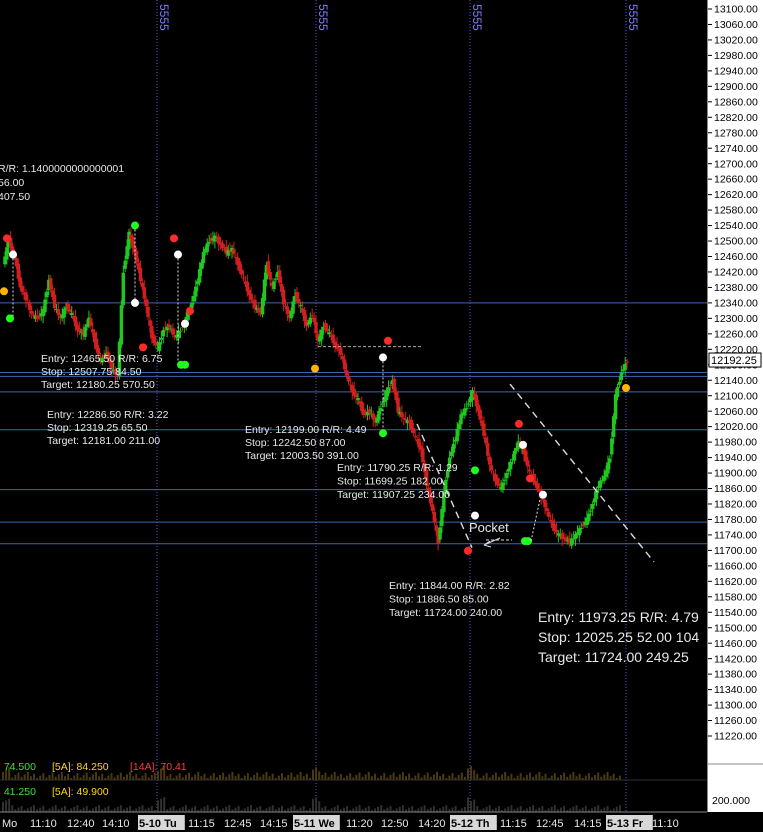 This screenshot has height=832, width=763. I want to click on annotation-trade-6: Target: 11724.00 249.25, so click(613, 657).